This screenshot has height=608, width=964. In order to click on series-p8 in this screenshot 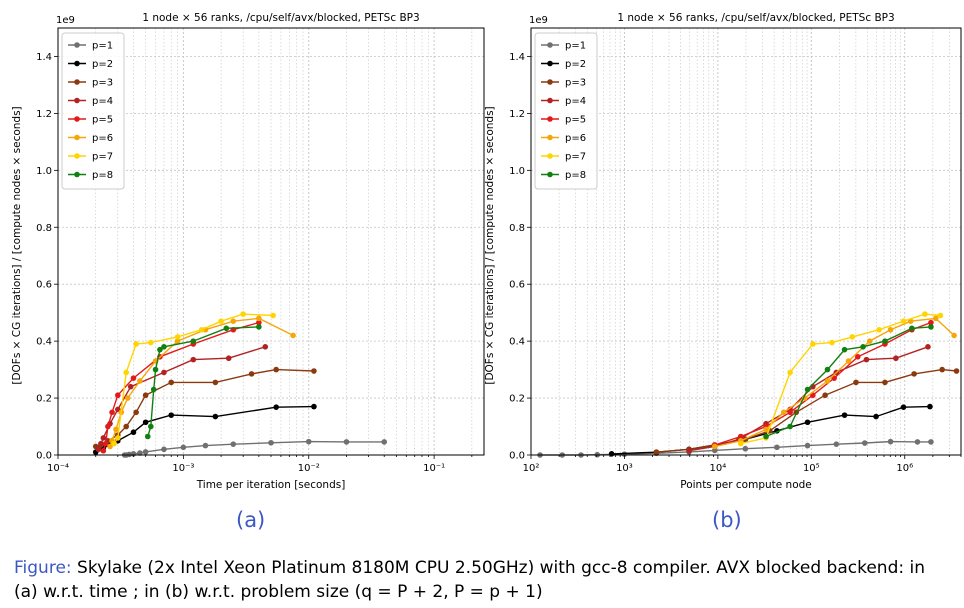, I will do `click(848, 382)`.